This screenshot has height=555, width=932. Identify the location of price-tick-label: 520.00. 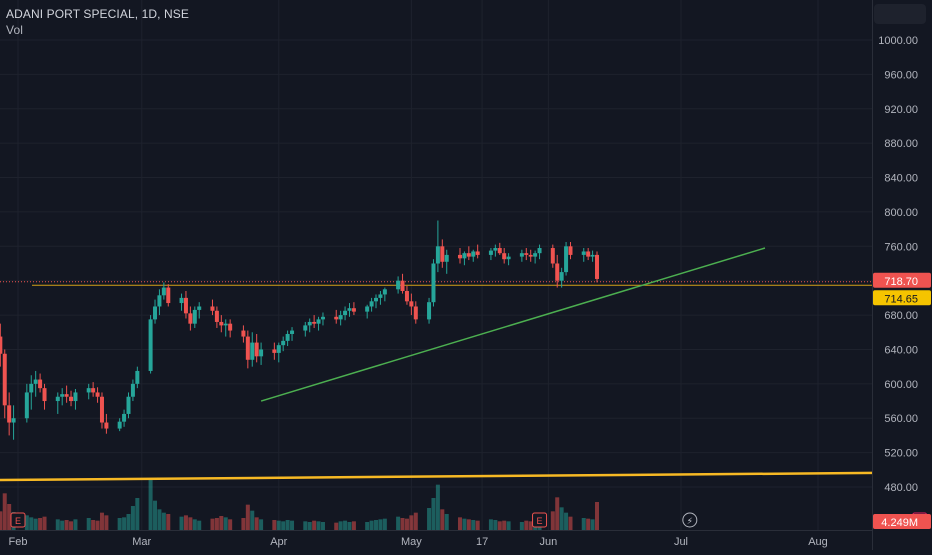
(901, 454).